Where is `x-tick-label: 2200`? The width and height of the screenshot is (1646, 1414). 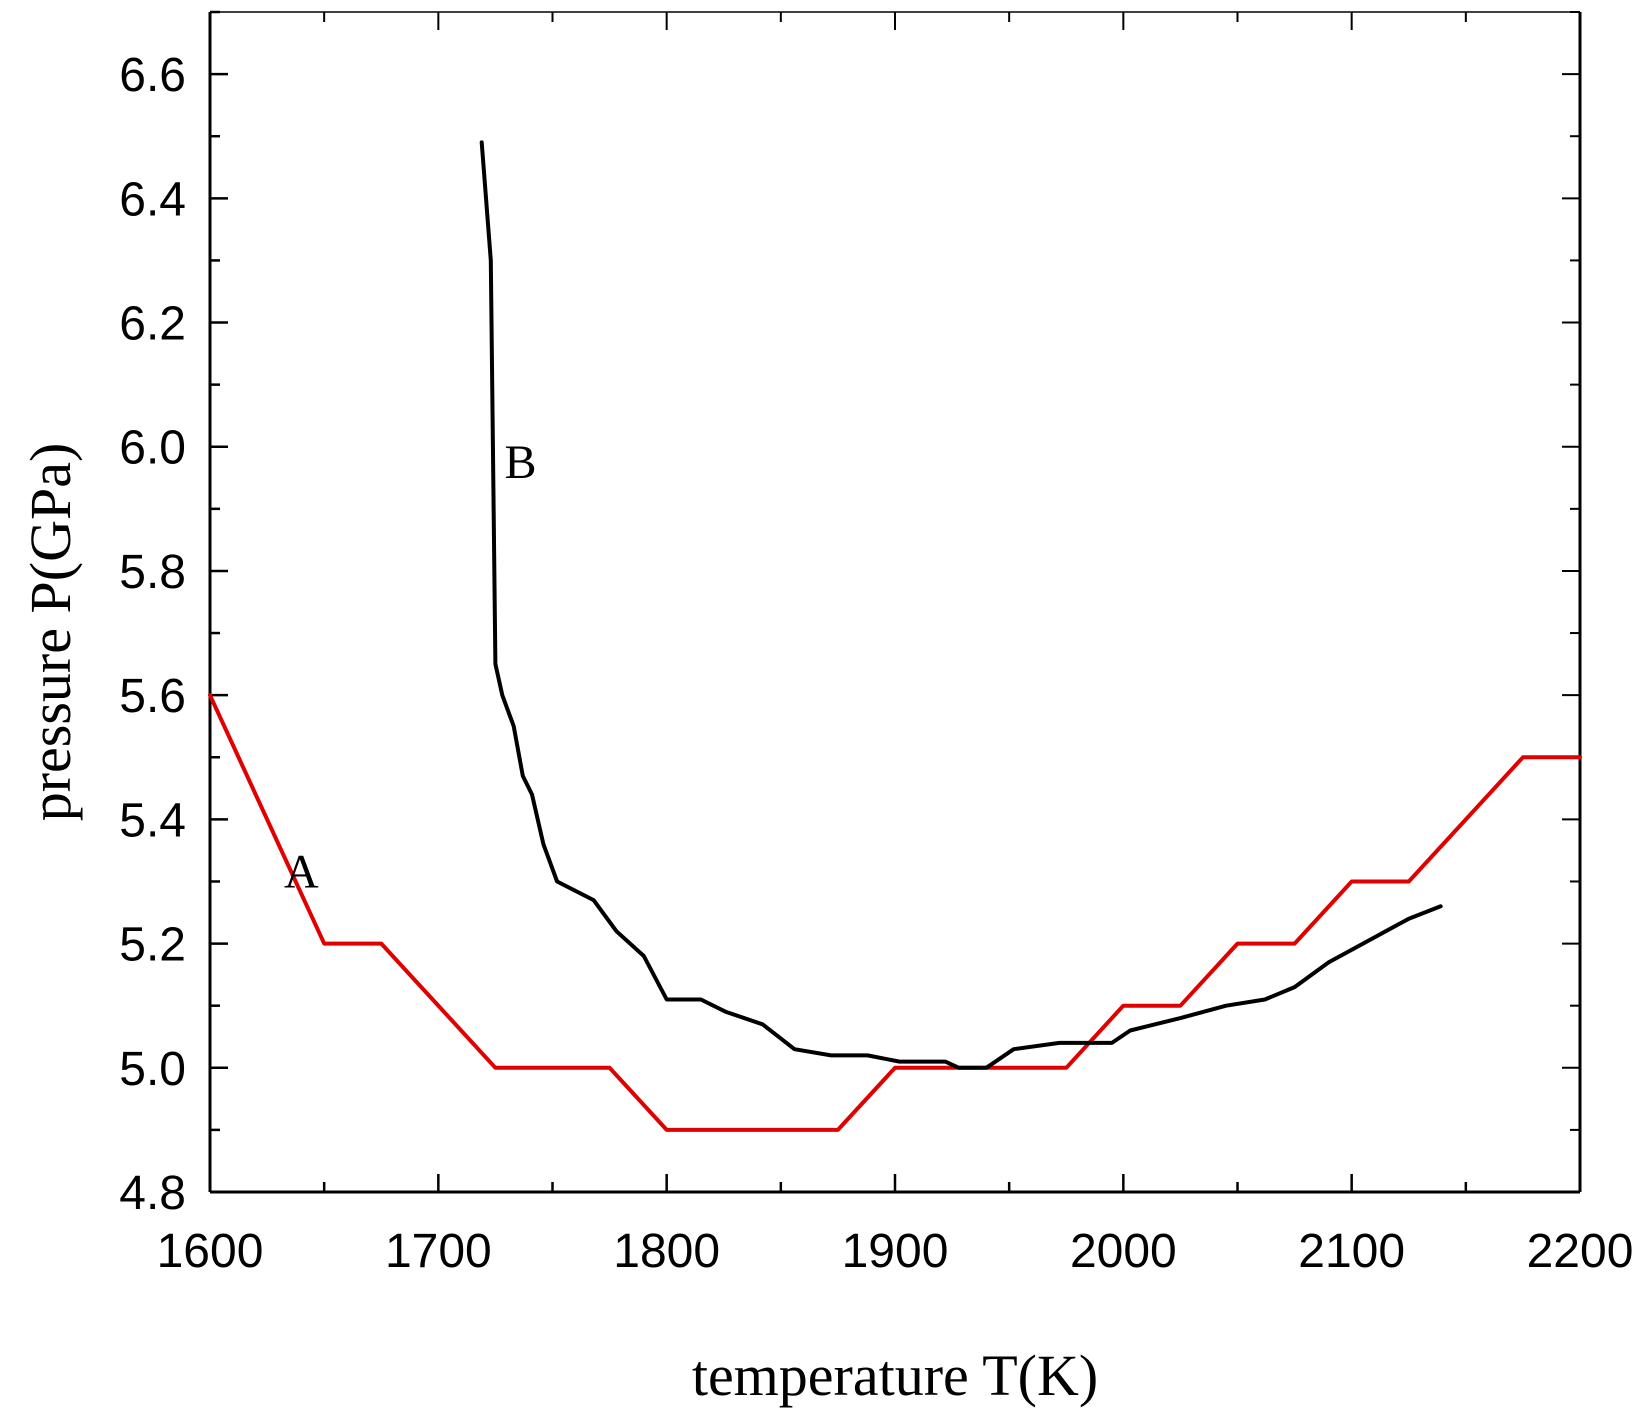 x-tick-label: 2200 is located at coordinates (1580, 1251).